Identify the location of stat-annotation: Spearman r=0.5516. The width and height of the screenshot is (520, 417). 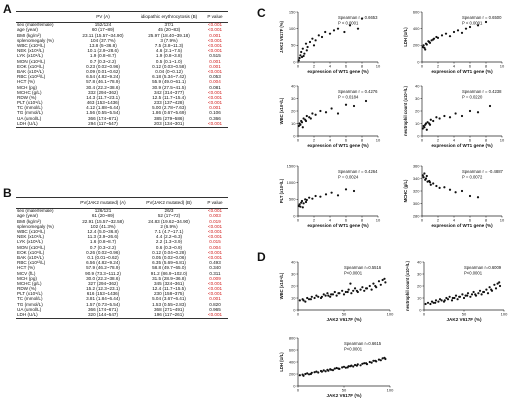
(363, 267).